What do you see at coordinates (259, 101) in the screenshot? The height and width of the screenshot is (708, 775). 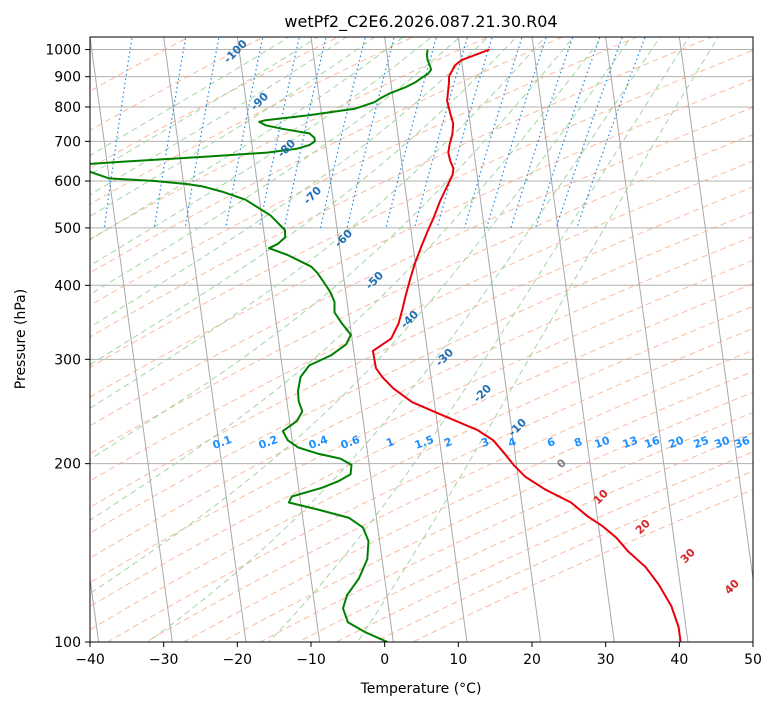 I see `dry-adiabat-label: -90` at bounding box center [259, 101].